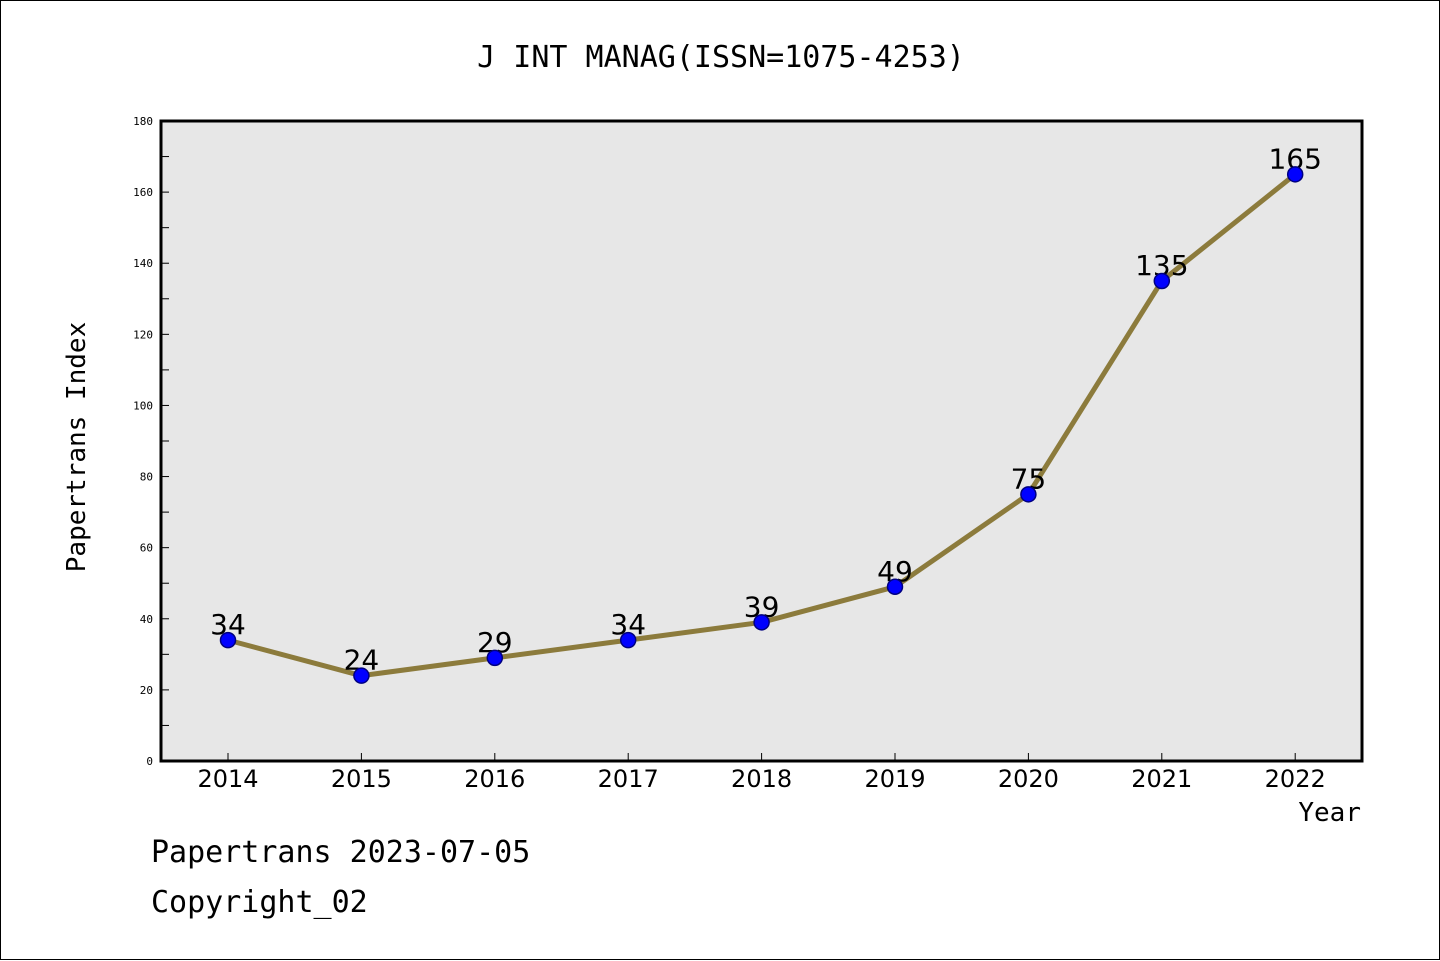  Describe the element at coordinates (149, 761) in the screenshot. I see `y-tick-label: 0` at that location.